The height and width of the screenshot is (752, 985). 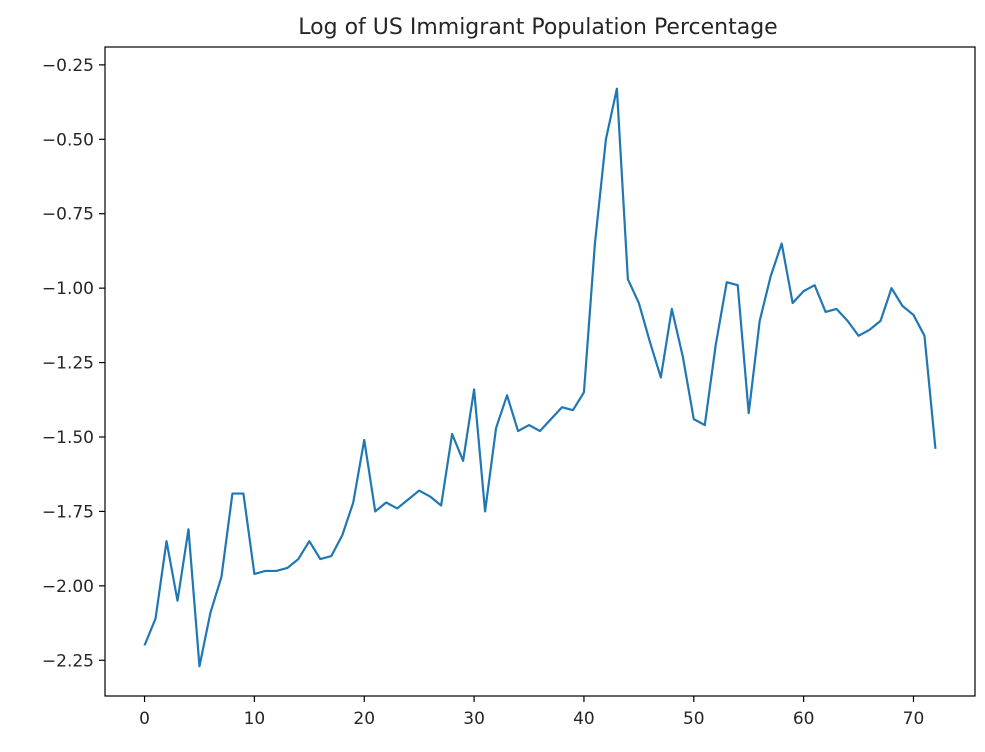 I want to click on x-tick-label: 40, so click(x=584, y=719).